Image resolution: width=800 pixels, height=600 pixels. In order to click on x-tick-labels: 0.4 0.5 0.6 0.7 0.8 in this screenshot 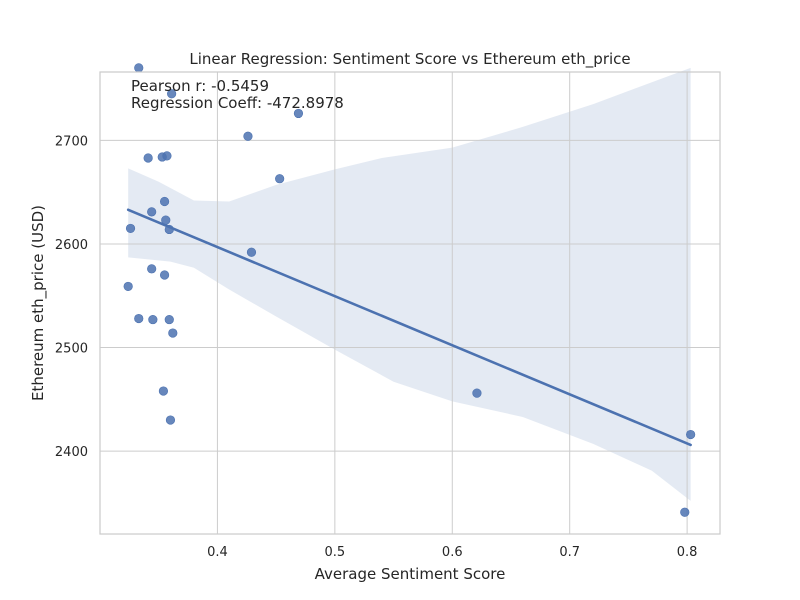, I will do `click(452, 552)`.